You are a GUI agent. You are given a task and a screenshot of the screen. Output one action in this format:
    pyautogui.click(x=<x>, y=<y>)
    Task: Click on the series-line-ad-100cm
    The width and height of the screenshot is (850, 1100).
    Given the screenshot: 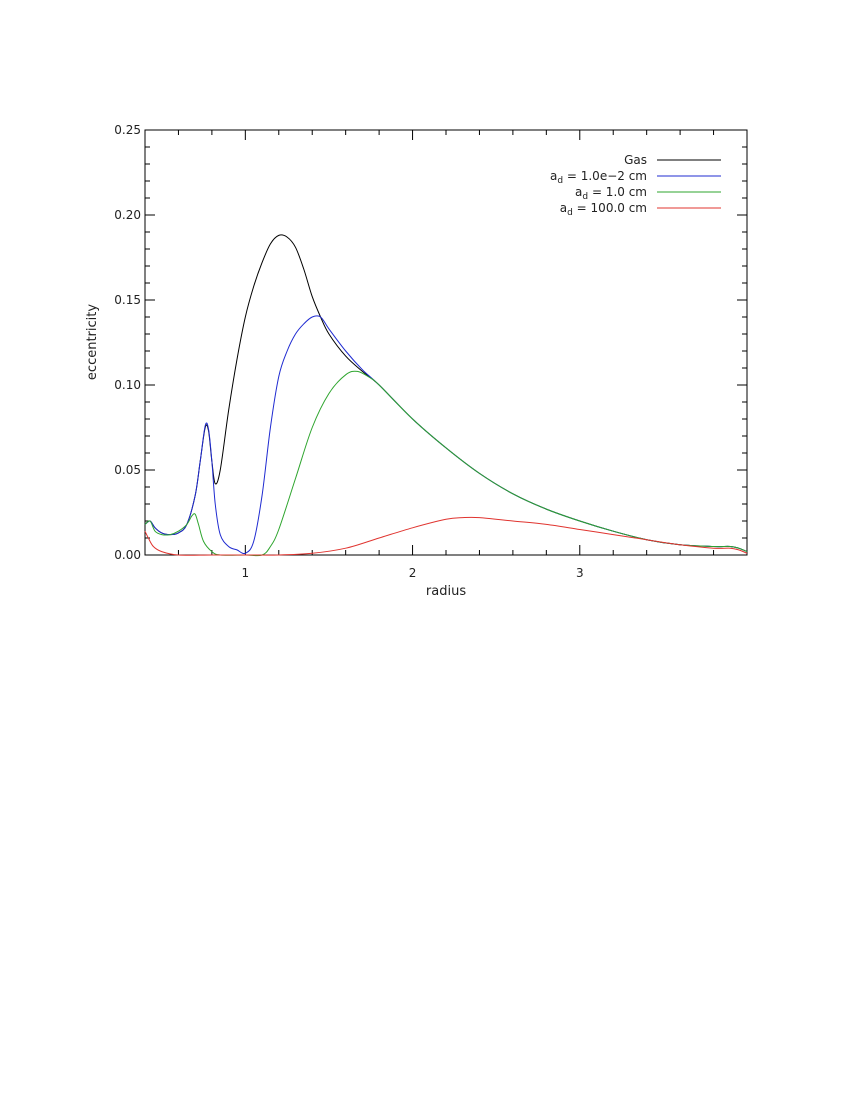 What is the action you would take?
    pyautogui.click(x=446, y=536)
    